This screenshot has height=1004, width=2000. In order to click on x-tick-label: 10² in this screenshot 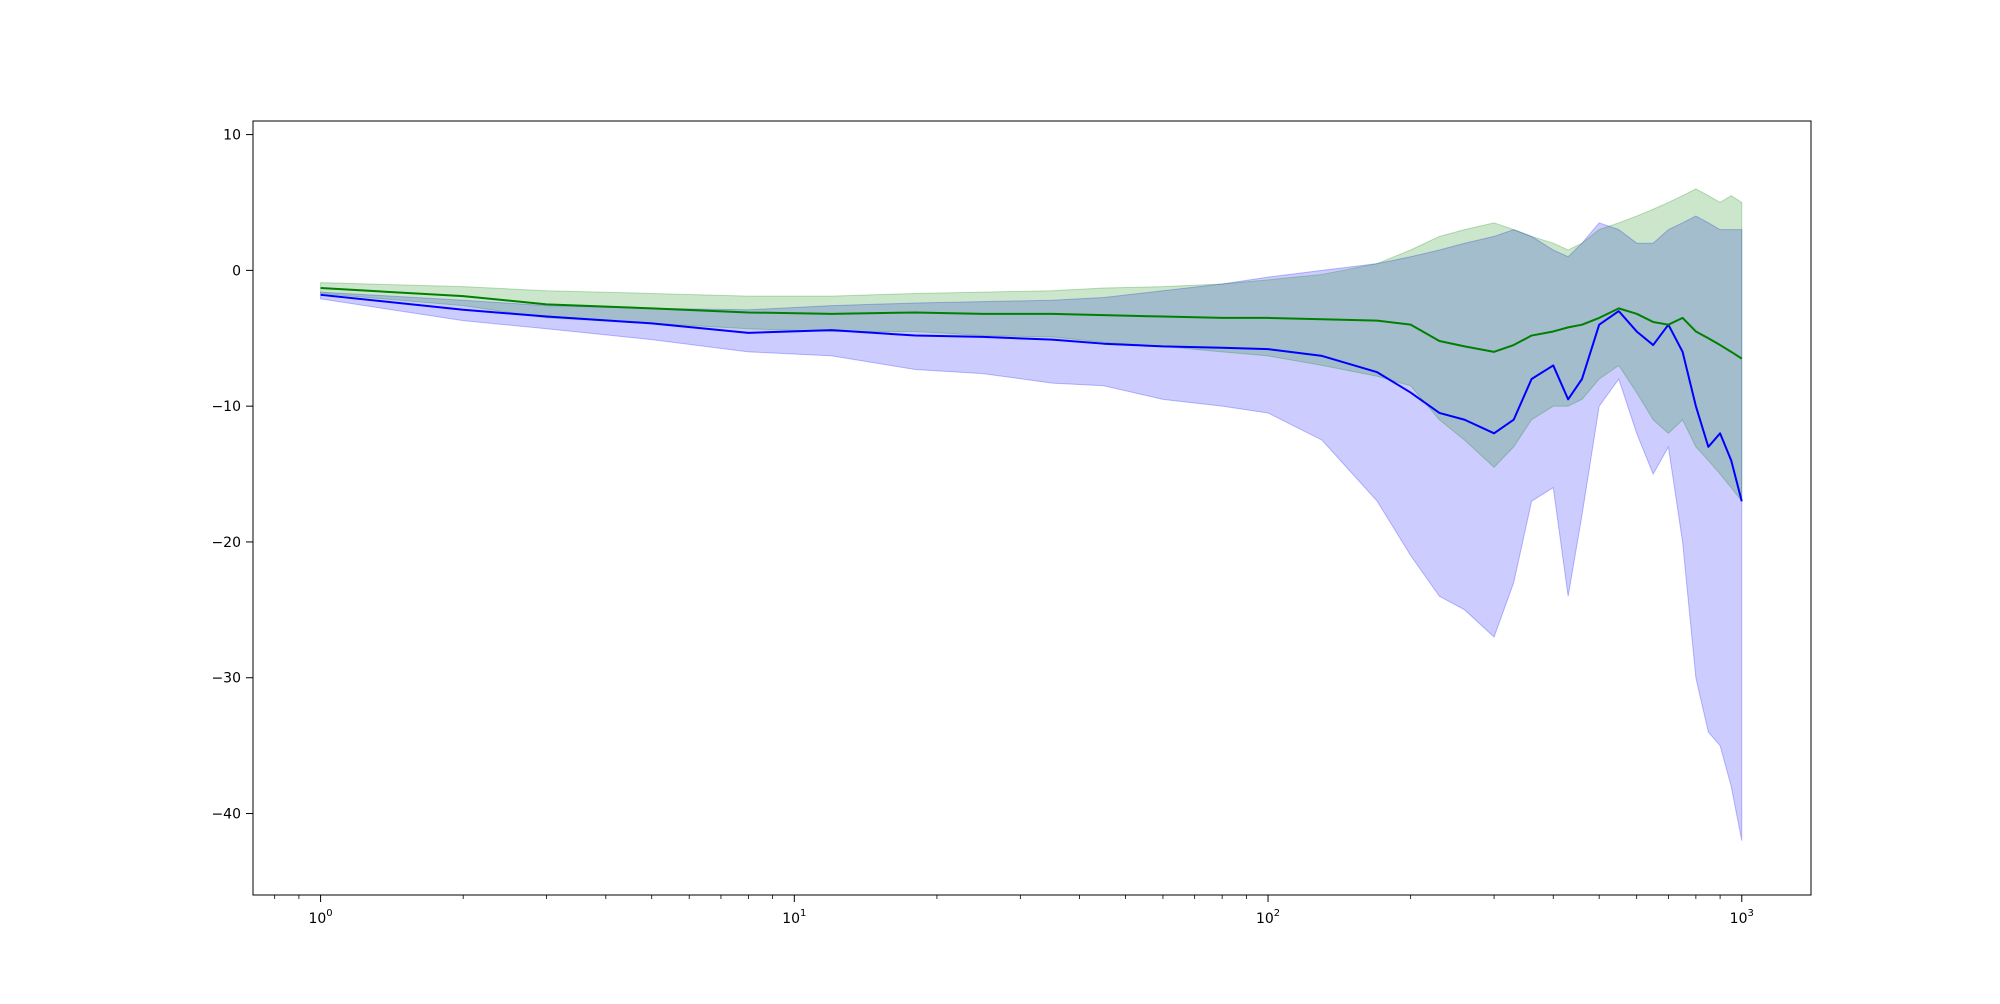, I will do `click(1268, 917)`.